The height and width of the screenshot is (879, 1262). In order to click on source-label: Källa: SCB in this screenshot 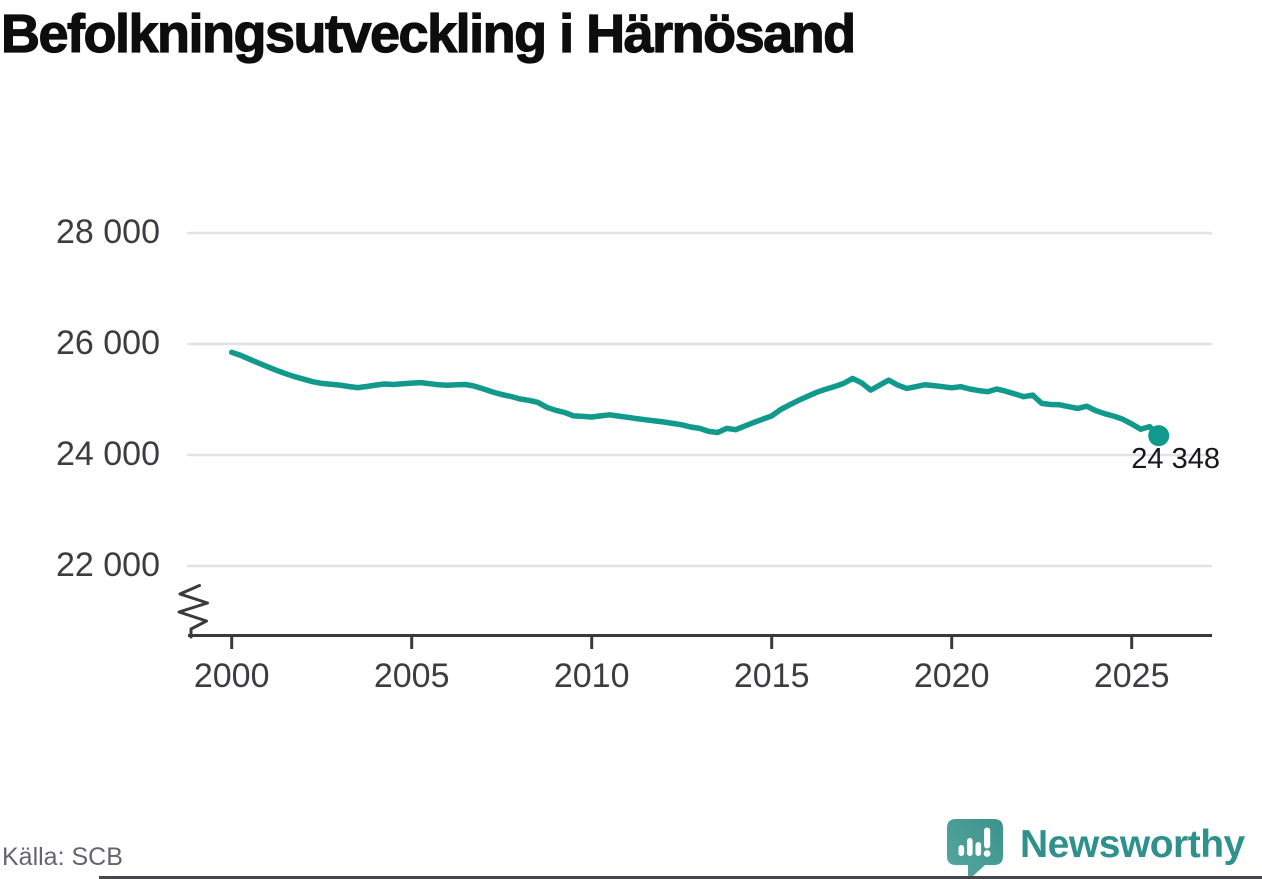, I will do `click(62, 857)`.